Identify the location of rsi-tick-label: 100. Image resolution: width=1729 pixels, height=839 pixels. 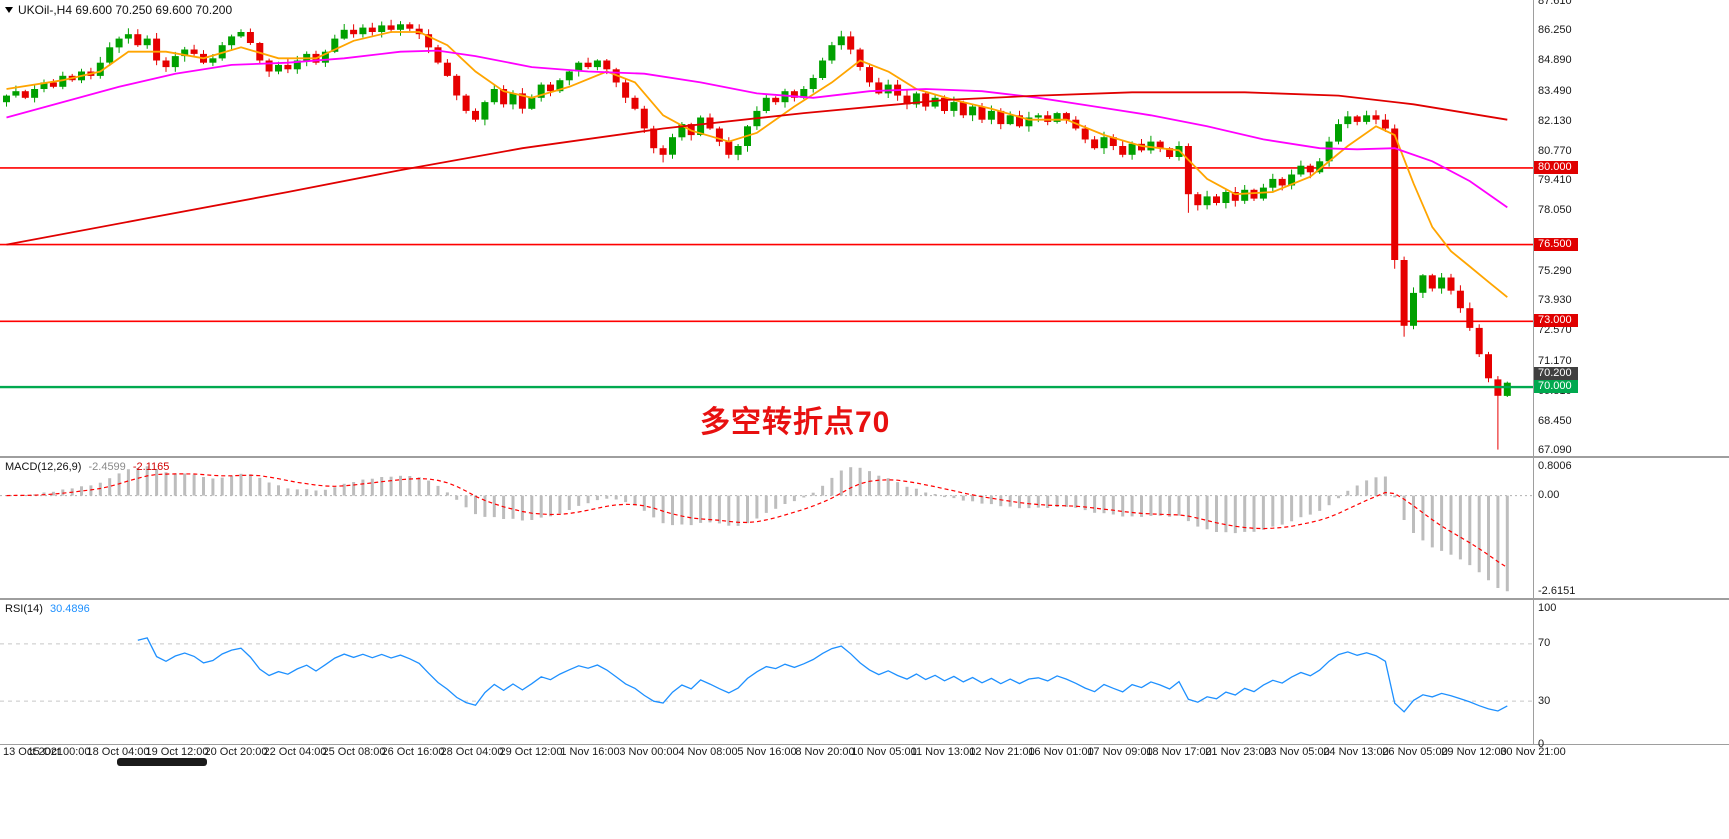
(1547, 608).